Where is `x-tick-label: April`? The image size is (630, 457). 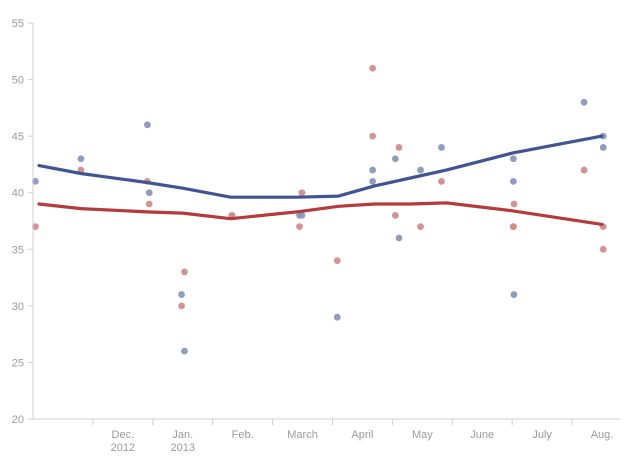 x-tick-label: April is located at coordinates (362, 435).